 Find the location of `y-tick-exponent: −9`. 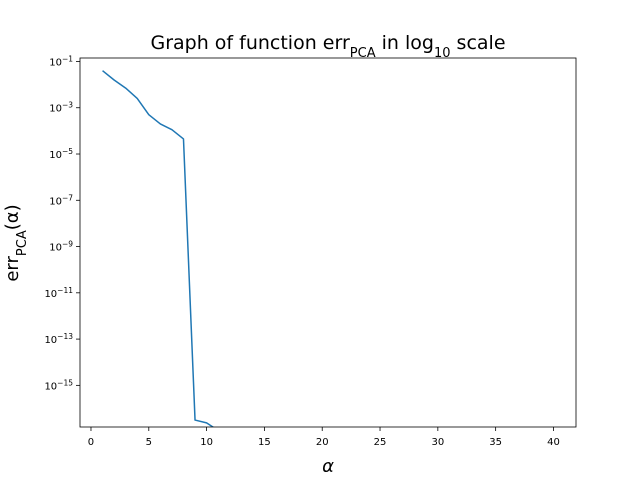

y-tick-exponent: −9 is located at coordinates (67, 243).